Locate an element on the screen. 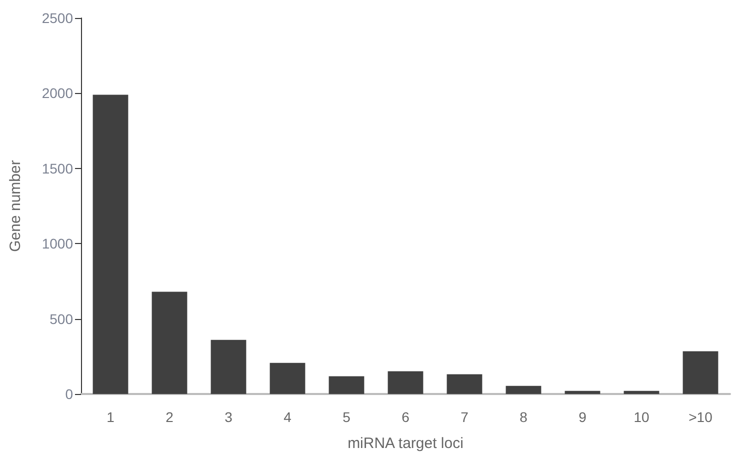 Image resolution: width=742 pixels, height=464 pixels. y-tick-label: 500 is located at coordinates (62, 318).